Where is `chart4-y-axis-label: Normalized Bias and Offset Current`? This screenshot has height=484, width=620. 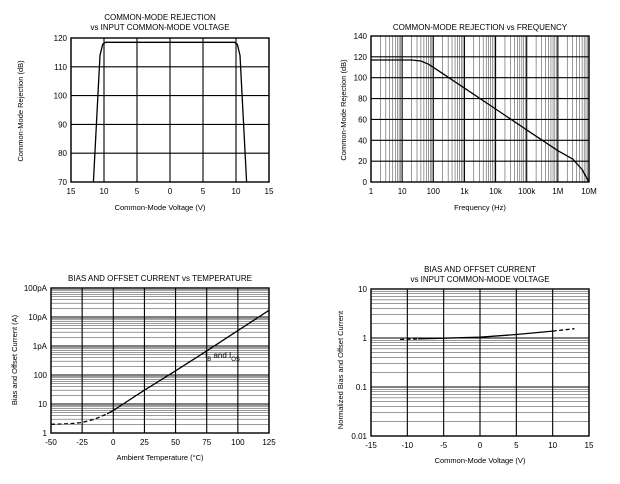
chart4-y-axis-label: Normalized Bias and Offset Current is located at coordinates (340, 369).